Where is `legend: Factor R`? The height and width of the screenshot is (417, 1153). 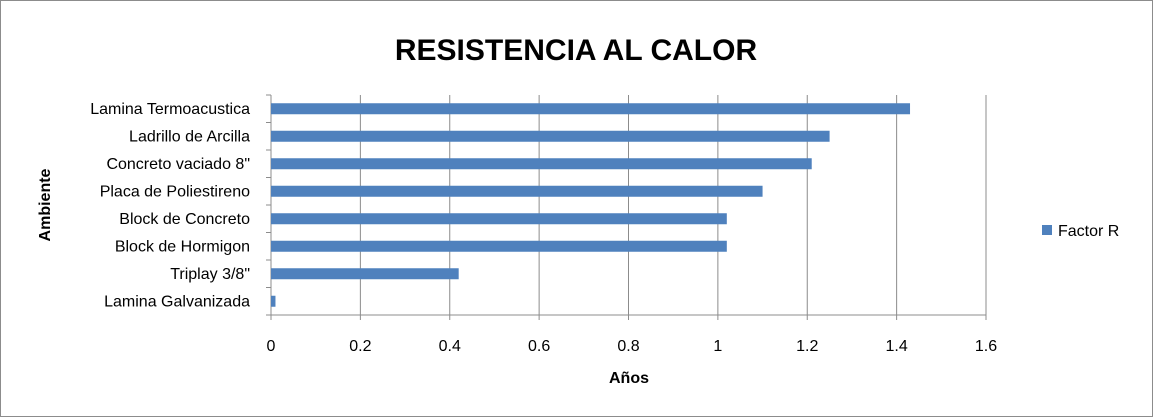
legend: Factor R is located at coordinates (1080, 231).